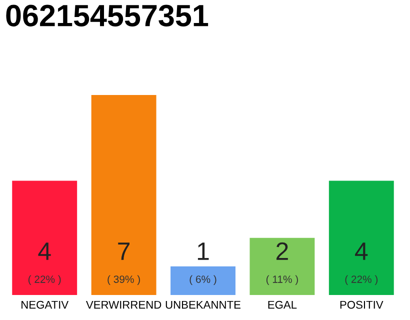  I want to click on data-label: 2 ( 11% ), so click(282, 263).